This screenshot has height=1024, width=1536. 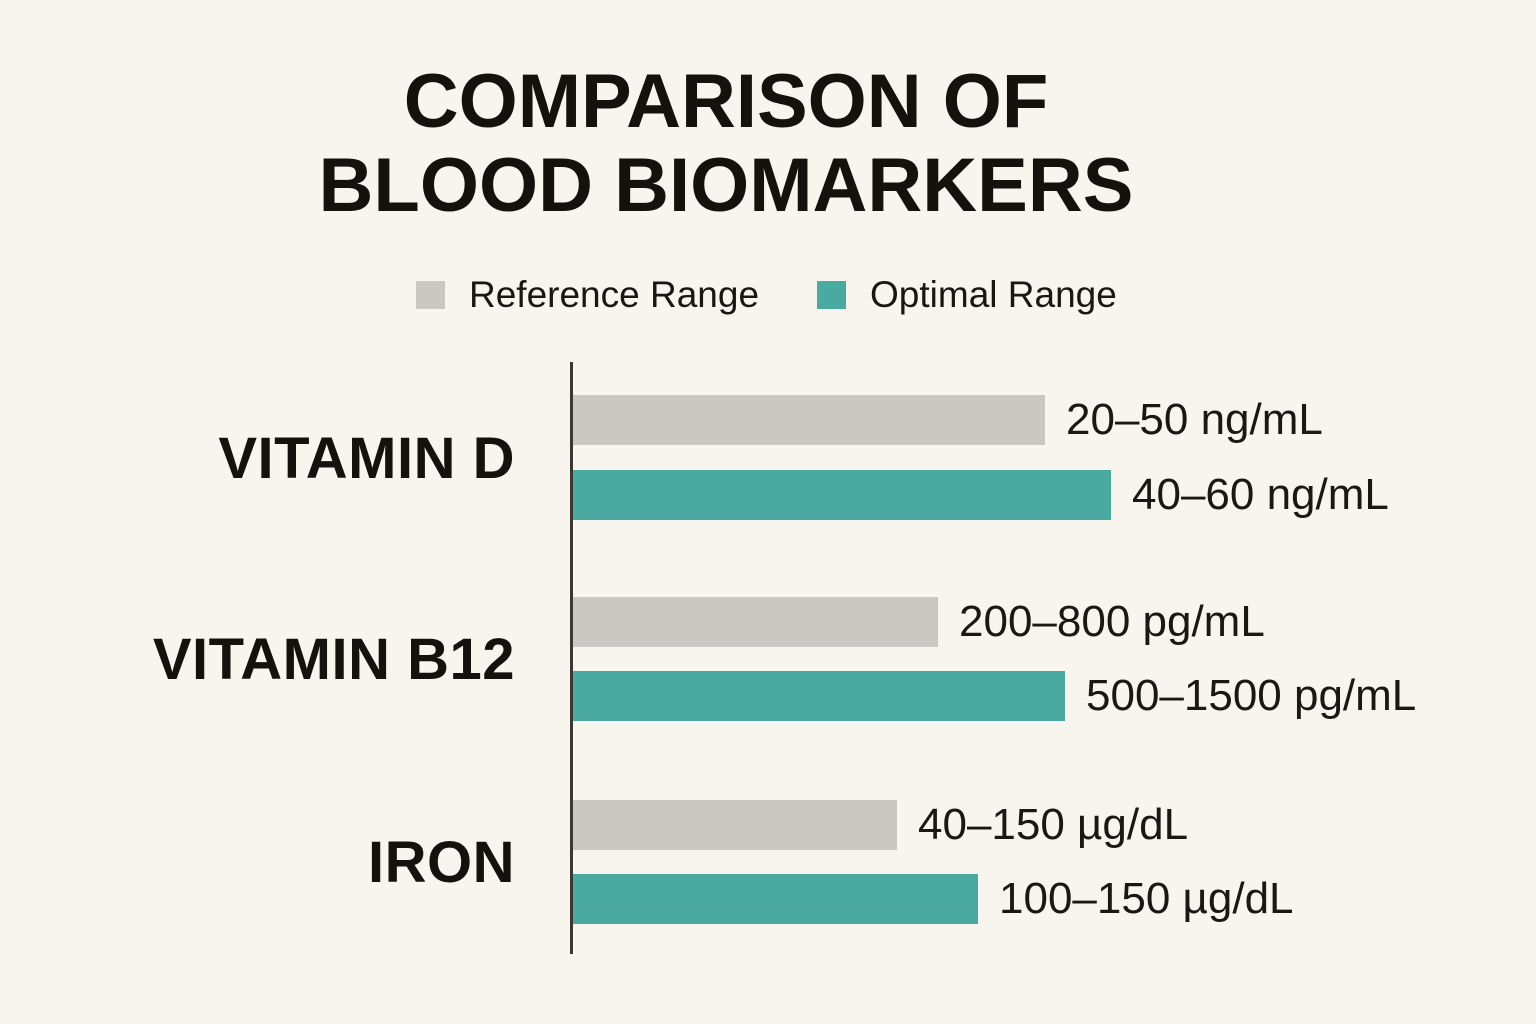 What do you see at coordinates (726, 101) in the screenshot?
I see `chart-title-line1: COMPARISON OF` at bounding box center [726, 101].